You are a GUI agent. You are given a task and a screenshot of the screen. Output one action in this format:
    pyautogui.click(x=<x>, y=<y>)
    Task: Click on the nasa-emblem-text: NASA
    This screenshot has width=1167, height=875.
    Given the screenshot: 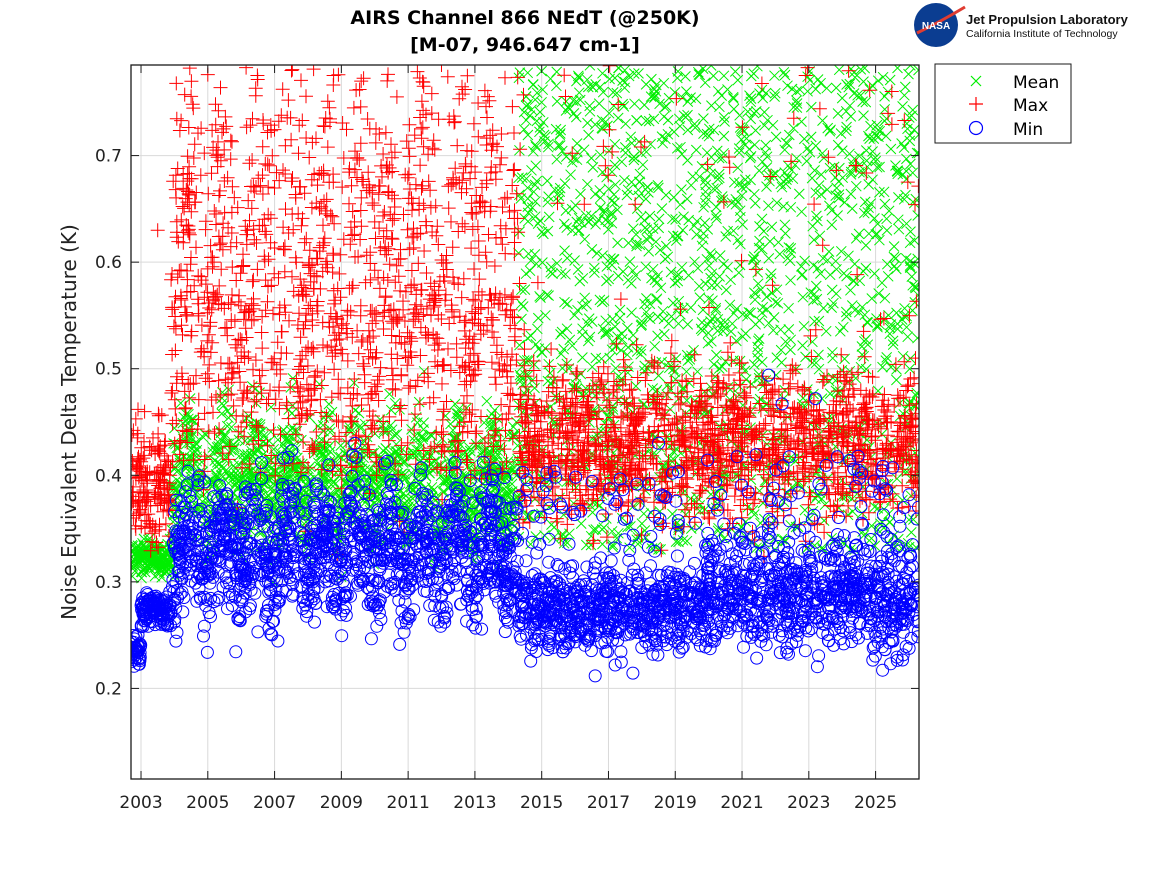 What is the action you would take?
    pyautogui.click(x=936, y=26)
    